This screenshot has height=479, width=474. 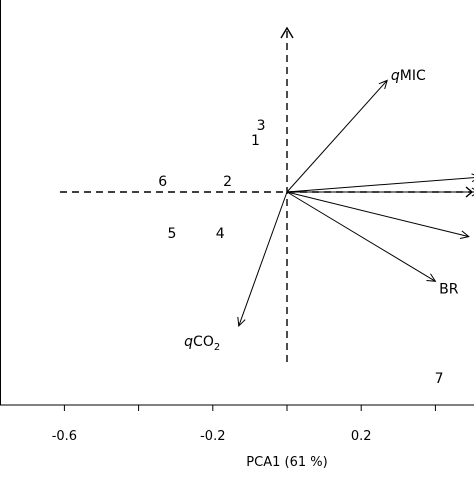 What do you see at coordinates (439, 379) in the screenshot?
I see `score-point-label: 7` at bounding box center [439, 379].